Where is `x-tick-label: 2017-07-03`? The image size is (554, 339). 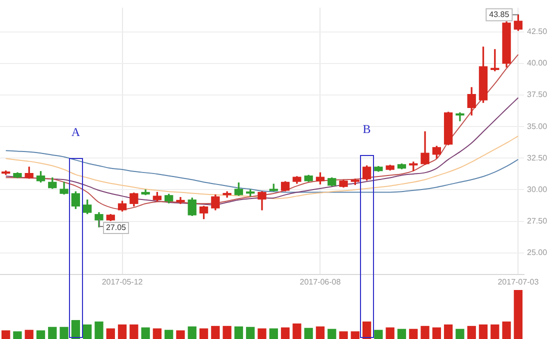 x-tick-label: 2017-07-03 is located at coordinates (519, 281).